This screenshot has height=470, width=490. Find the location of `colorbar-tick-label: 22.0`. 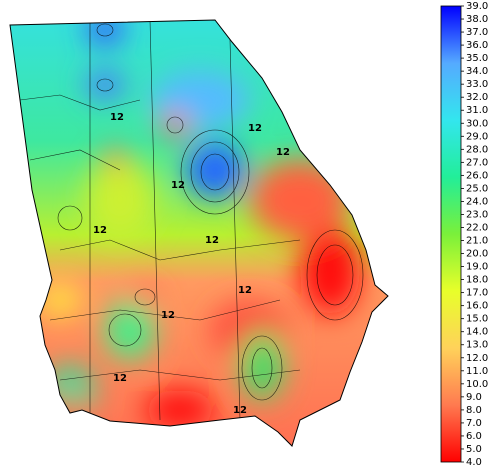

colorbar-tick-label: 22.0 is located at coordinates (477, 227).